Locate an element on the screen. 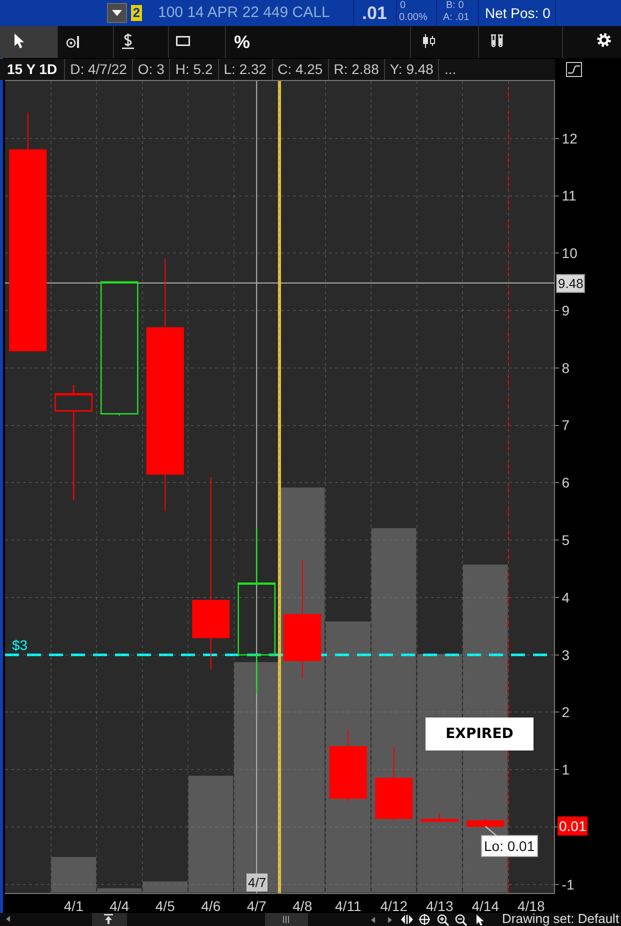 This screenshot has height=926, width=621. text: R: 2.88 is located at coordinates (356, 69).